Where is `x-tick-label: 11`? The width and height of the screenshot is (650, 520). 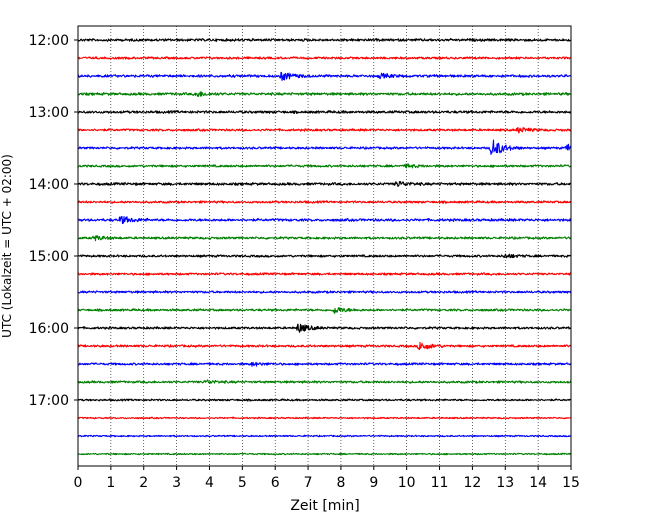 x-tick-label: 11 is located at coordinates (440, 483).